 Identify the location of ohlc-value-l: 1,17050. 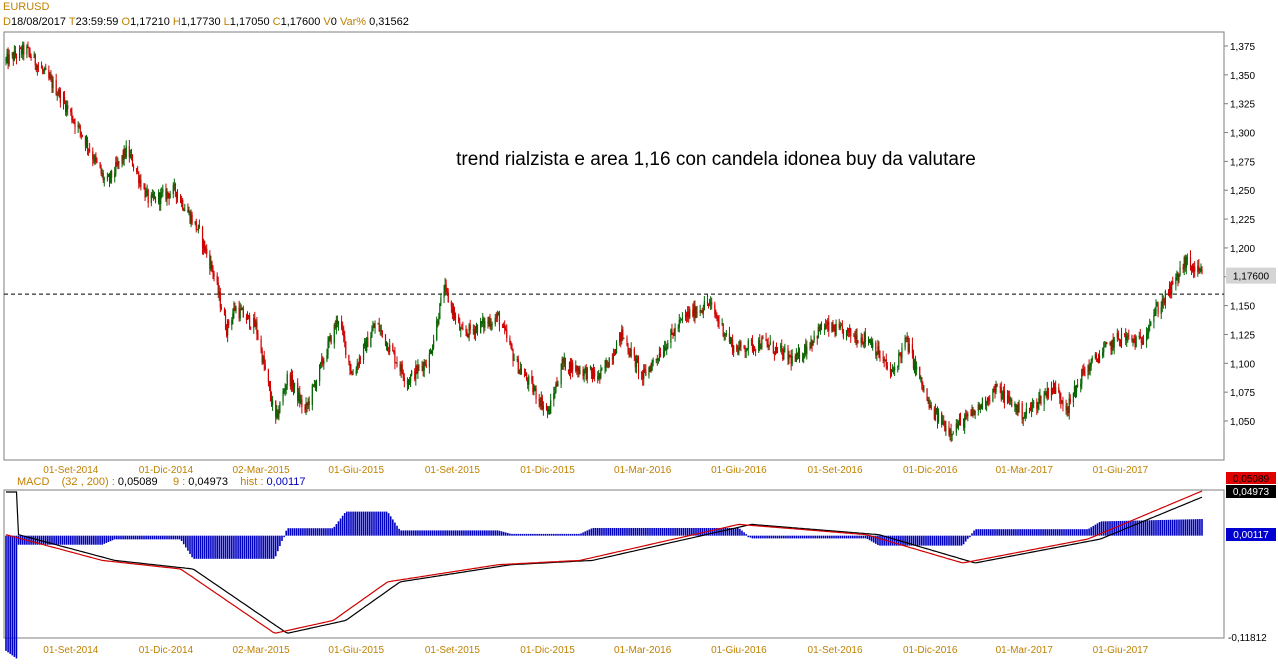
(249, 22).